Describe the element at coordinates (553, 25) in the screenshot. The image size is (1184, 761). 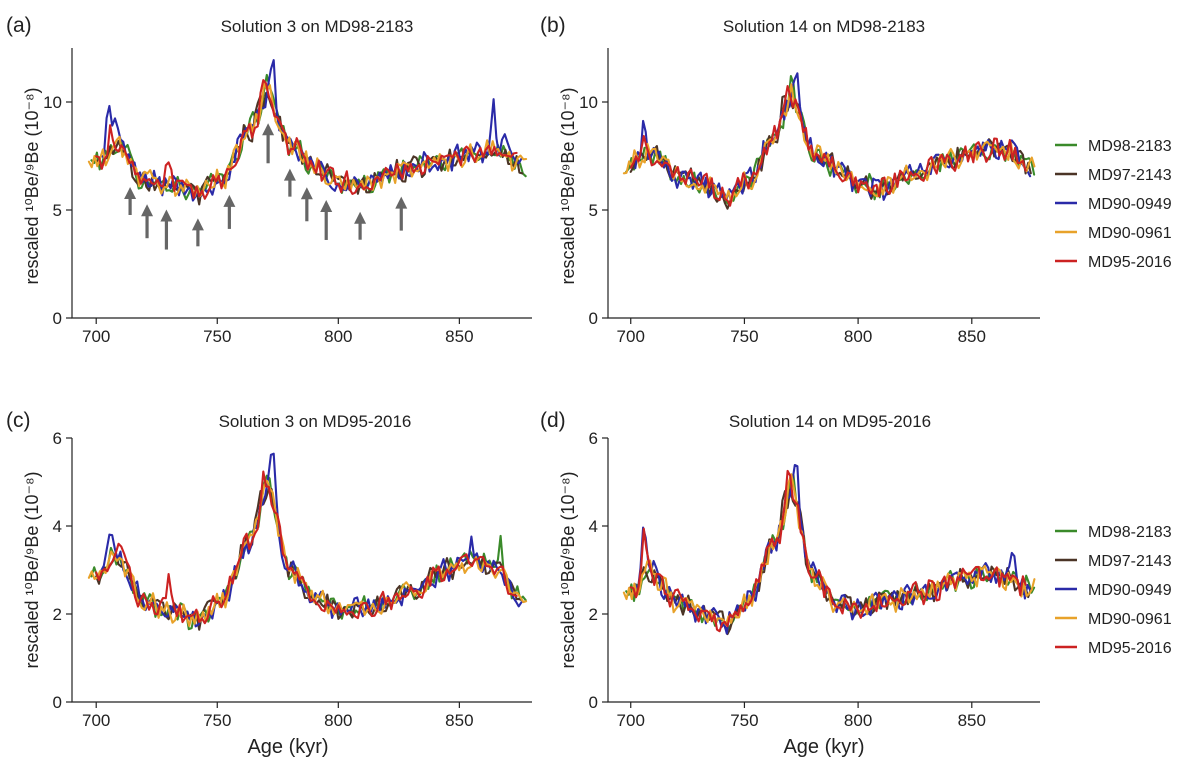
I see `panel-b-label: (b)` at that location.